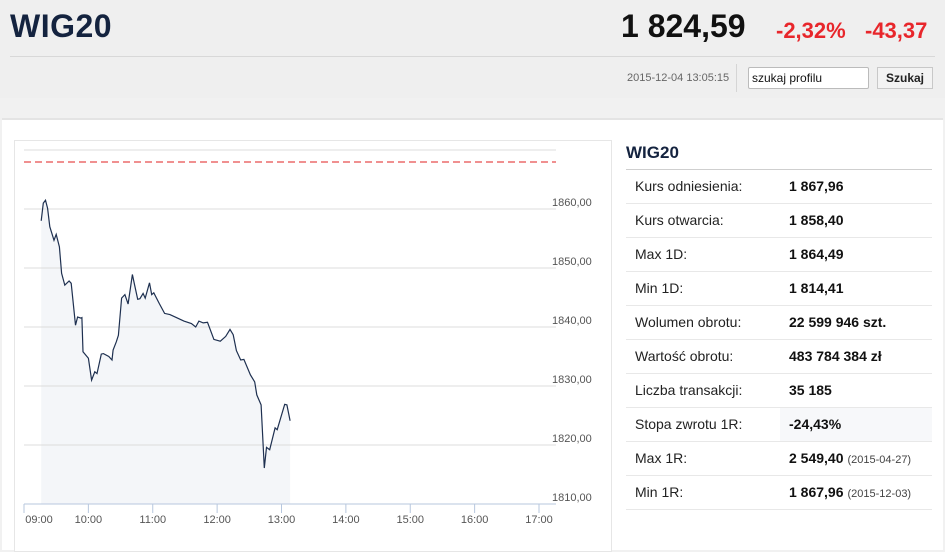 The image size is (945, 552). Describe the element at coordinates (816, 458) in the screenshot. I see `info-value-text: 2 549,40` at that location.